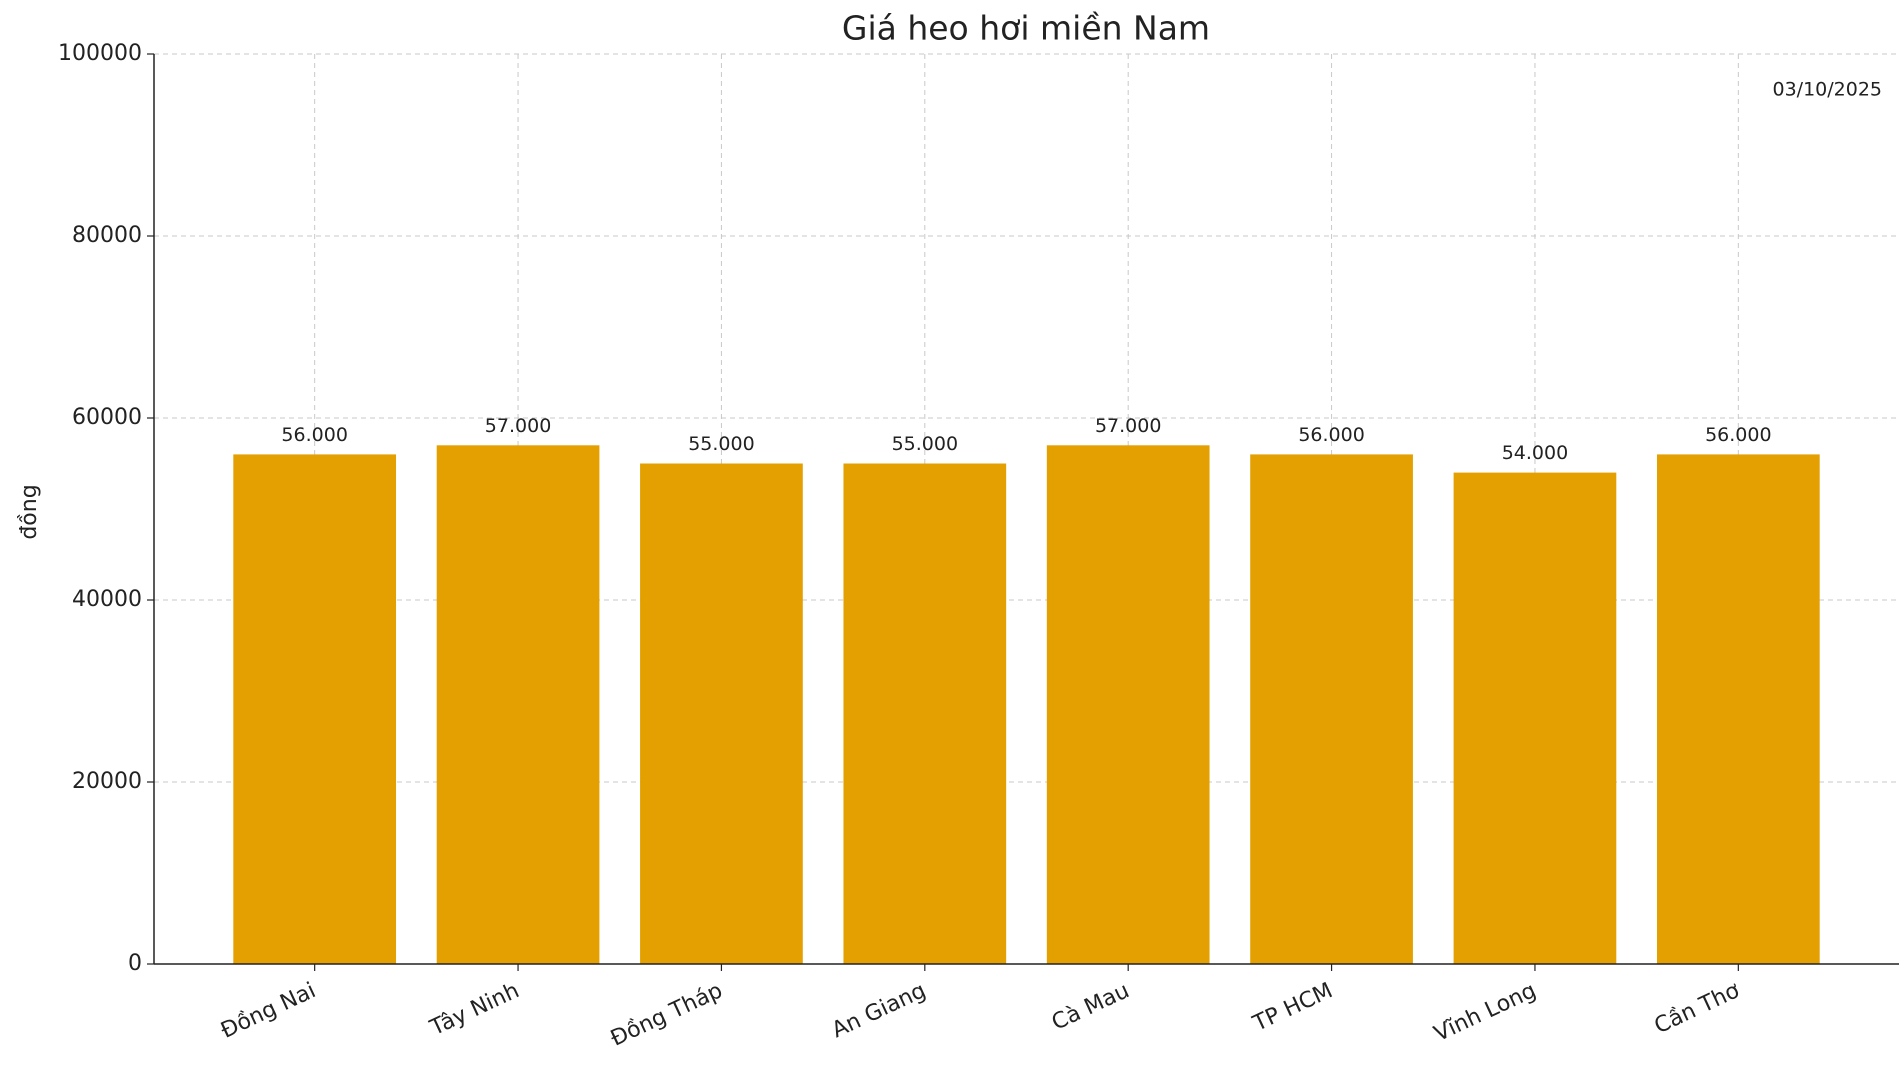 This screenshot has height=1065, width=1904. What do you see at coordinates (879, 1010) in the screenshot?
I see `x-tick-label: An Giang` at bounding box center [879, 1010].